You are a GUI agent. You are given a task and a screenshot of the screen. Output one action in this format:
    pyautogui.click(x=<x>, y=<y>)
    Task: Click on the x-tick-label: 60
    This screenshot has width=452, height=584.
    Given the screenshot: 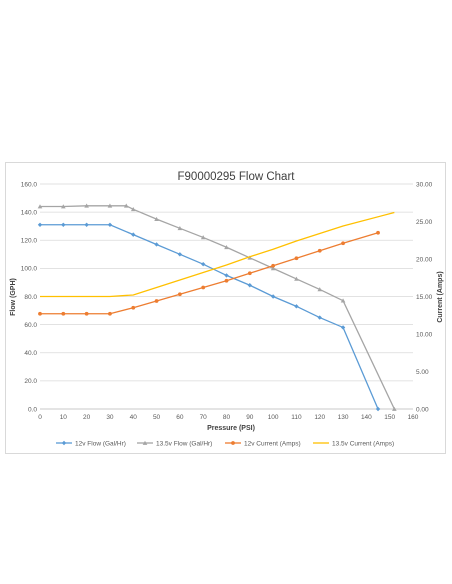 What is the action you would take?
    pyautogui.click(x=180, y=417)
    